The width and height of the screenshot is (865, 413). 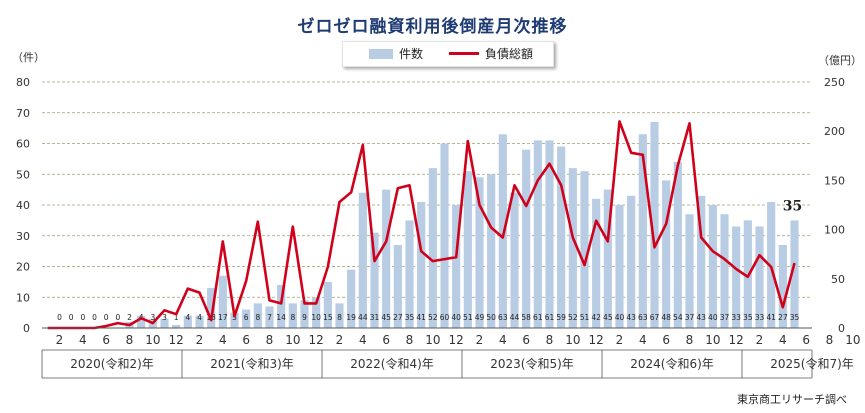 What do you see at coordinates (480, 317) in the screenshot?
I see `bar-value-label: 49` at bounding box center [480, 317].